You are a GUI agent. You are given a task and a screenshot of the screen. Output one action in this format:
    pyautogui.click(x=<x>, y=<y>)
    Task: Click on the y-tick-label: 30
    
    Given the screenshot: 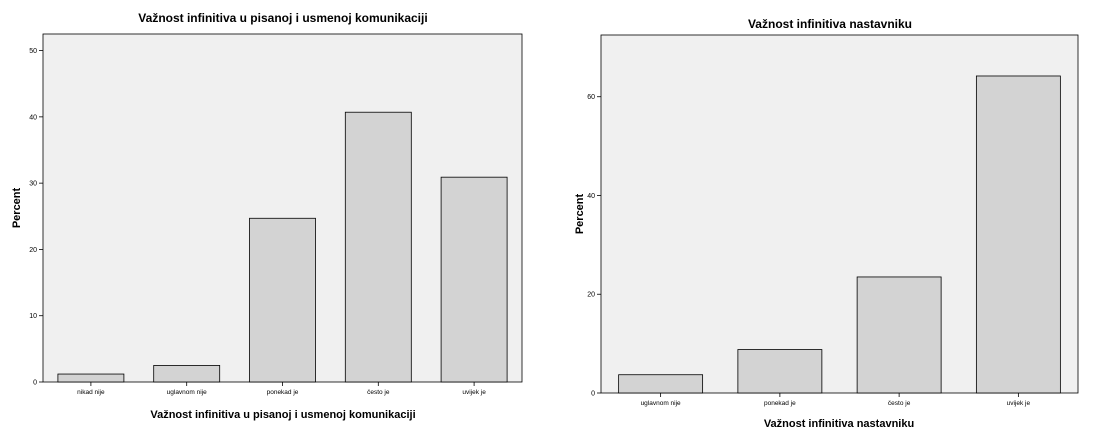 What is the action you would take?
    pyautogui.click(x=33, y=184)
    